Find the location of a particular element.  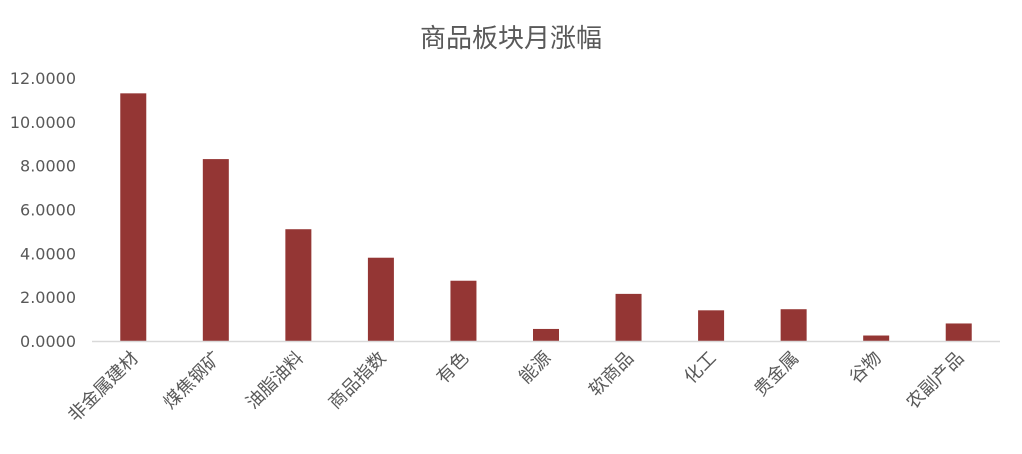

x-tick-label: 能源 is located at coordinates (535, 368).